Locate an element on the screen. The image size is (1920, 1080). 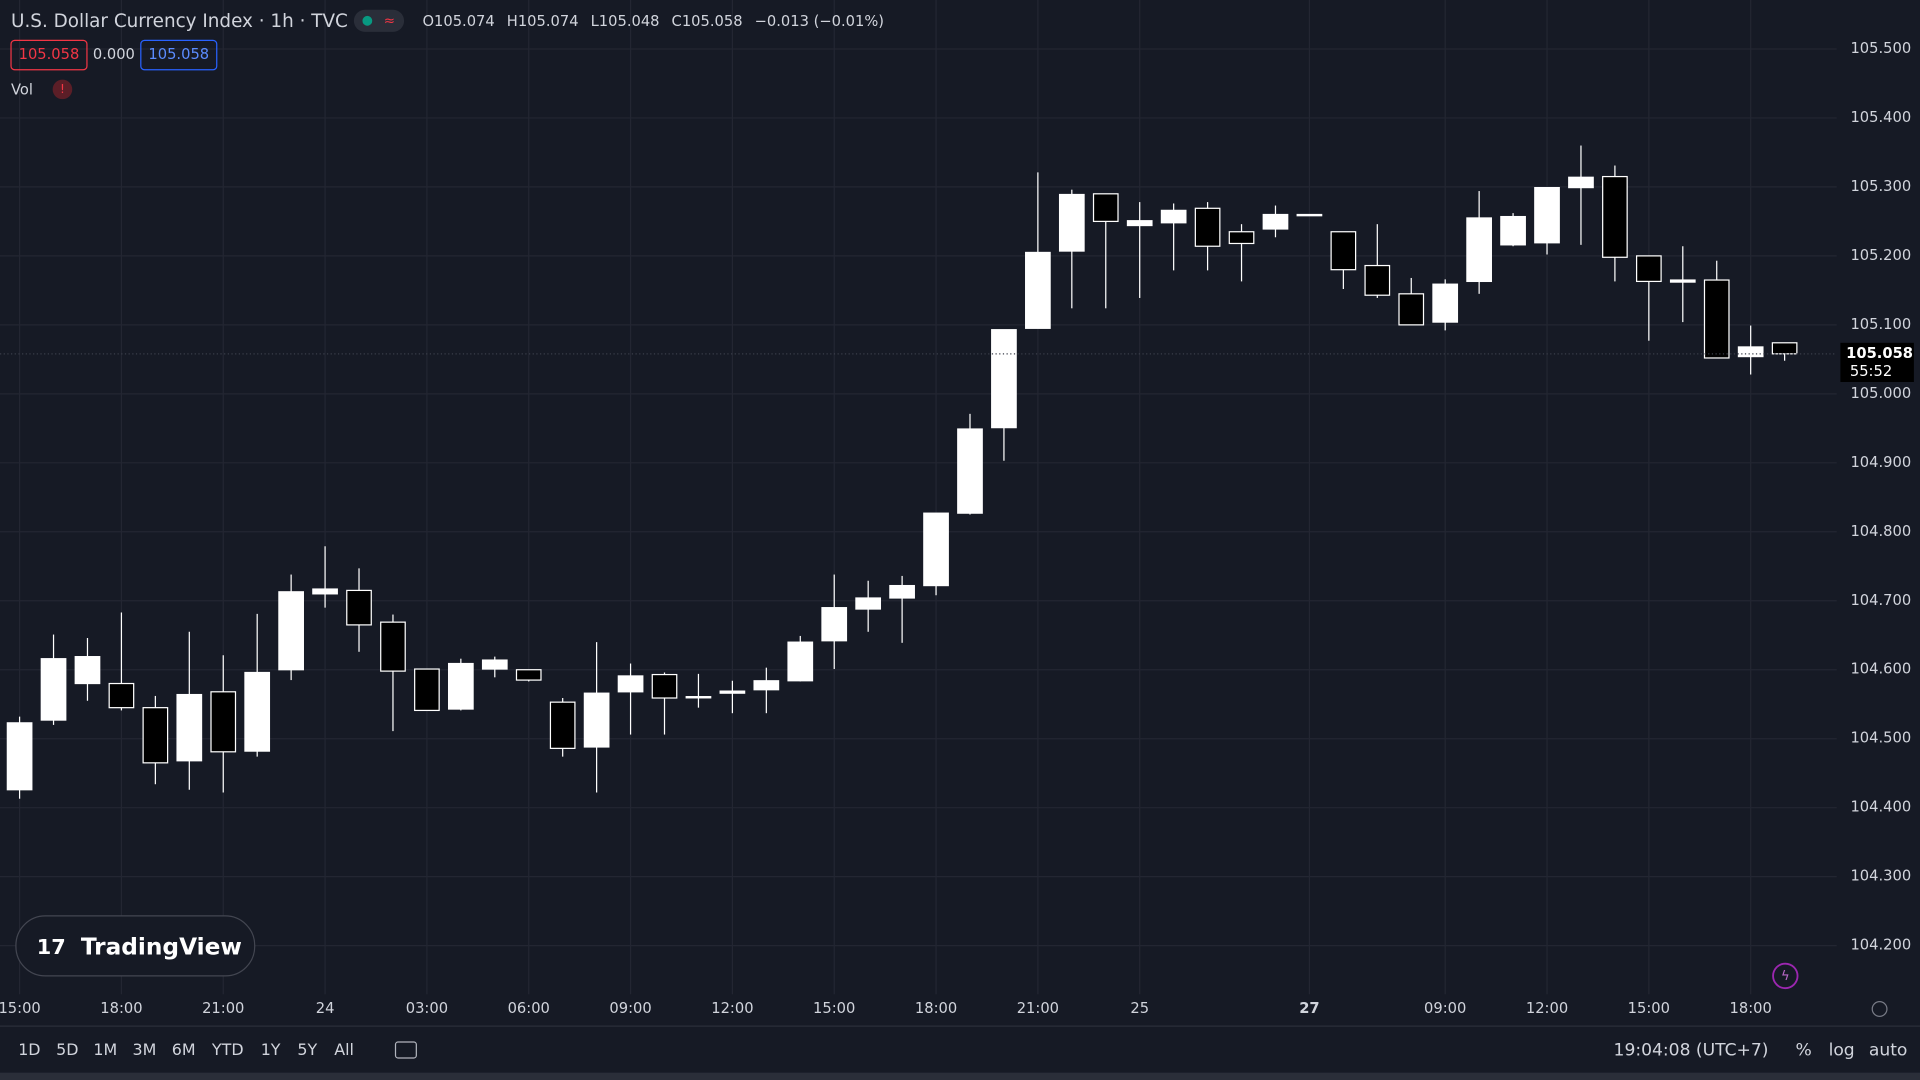
y-tick-label: 104.400 is located at coordinates (1880, 807).